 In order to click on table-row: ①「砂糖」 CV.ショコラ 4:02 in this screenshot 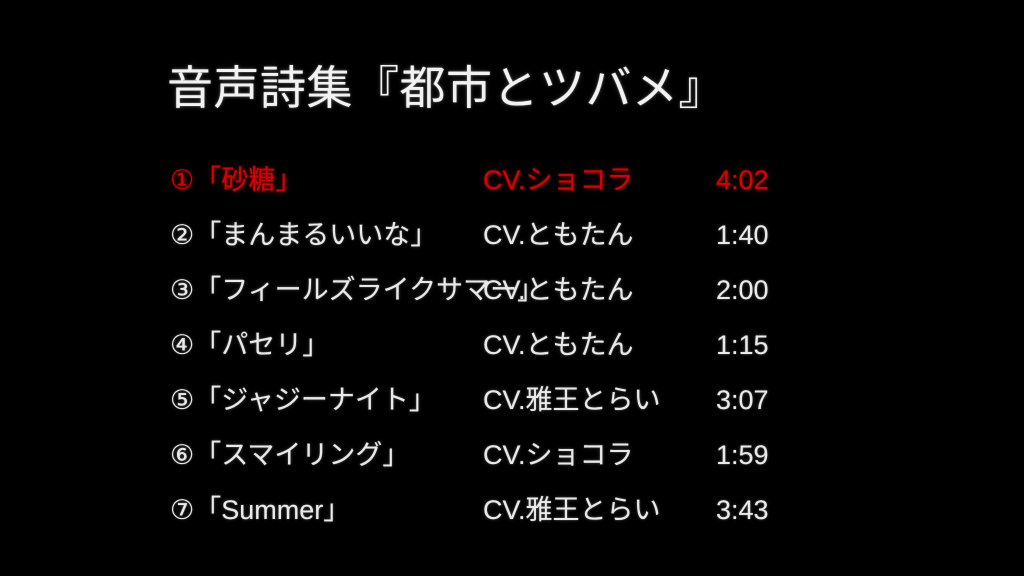, I will do `click(512, 189)`.